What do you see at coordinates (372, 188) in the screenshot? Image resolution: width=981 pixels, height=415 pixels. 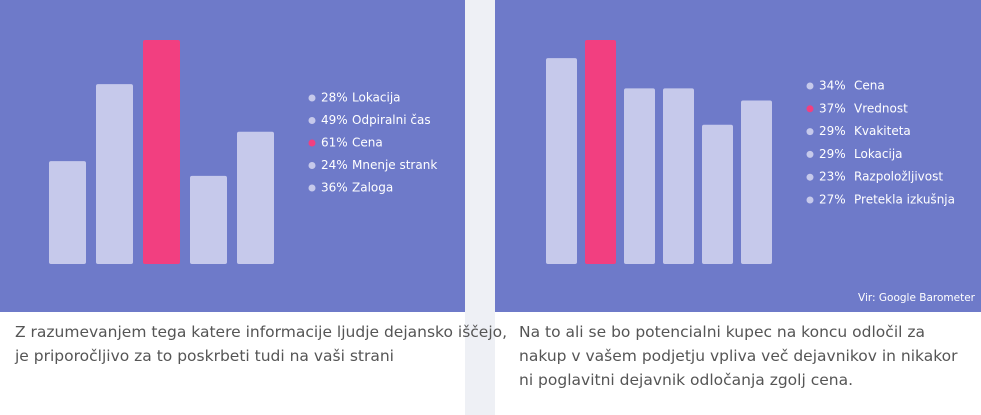 I see `legend-label: Zaloga` at bounding box center [372, 188].